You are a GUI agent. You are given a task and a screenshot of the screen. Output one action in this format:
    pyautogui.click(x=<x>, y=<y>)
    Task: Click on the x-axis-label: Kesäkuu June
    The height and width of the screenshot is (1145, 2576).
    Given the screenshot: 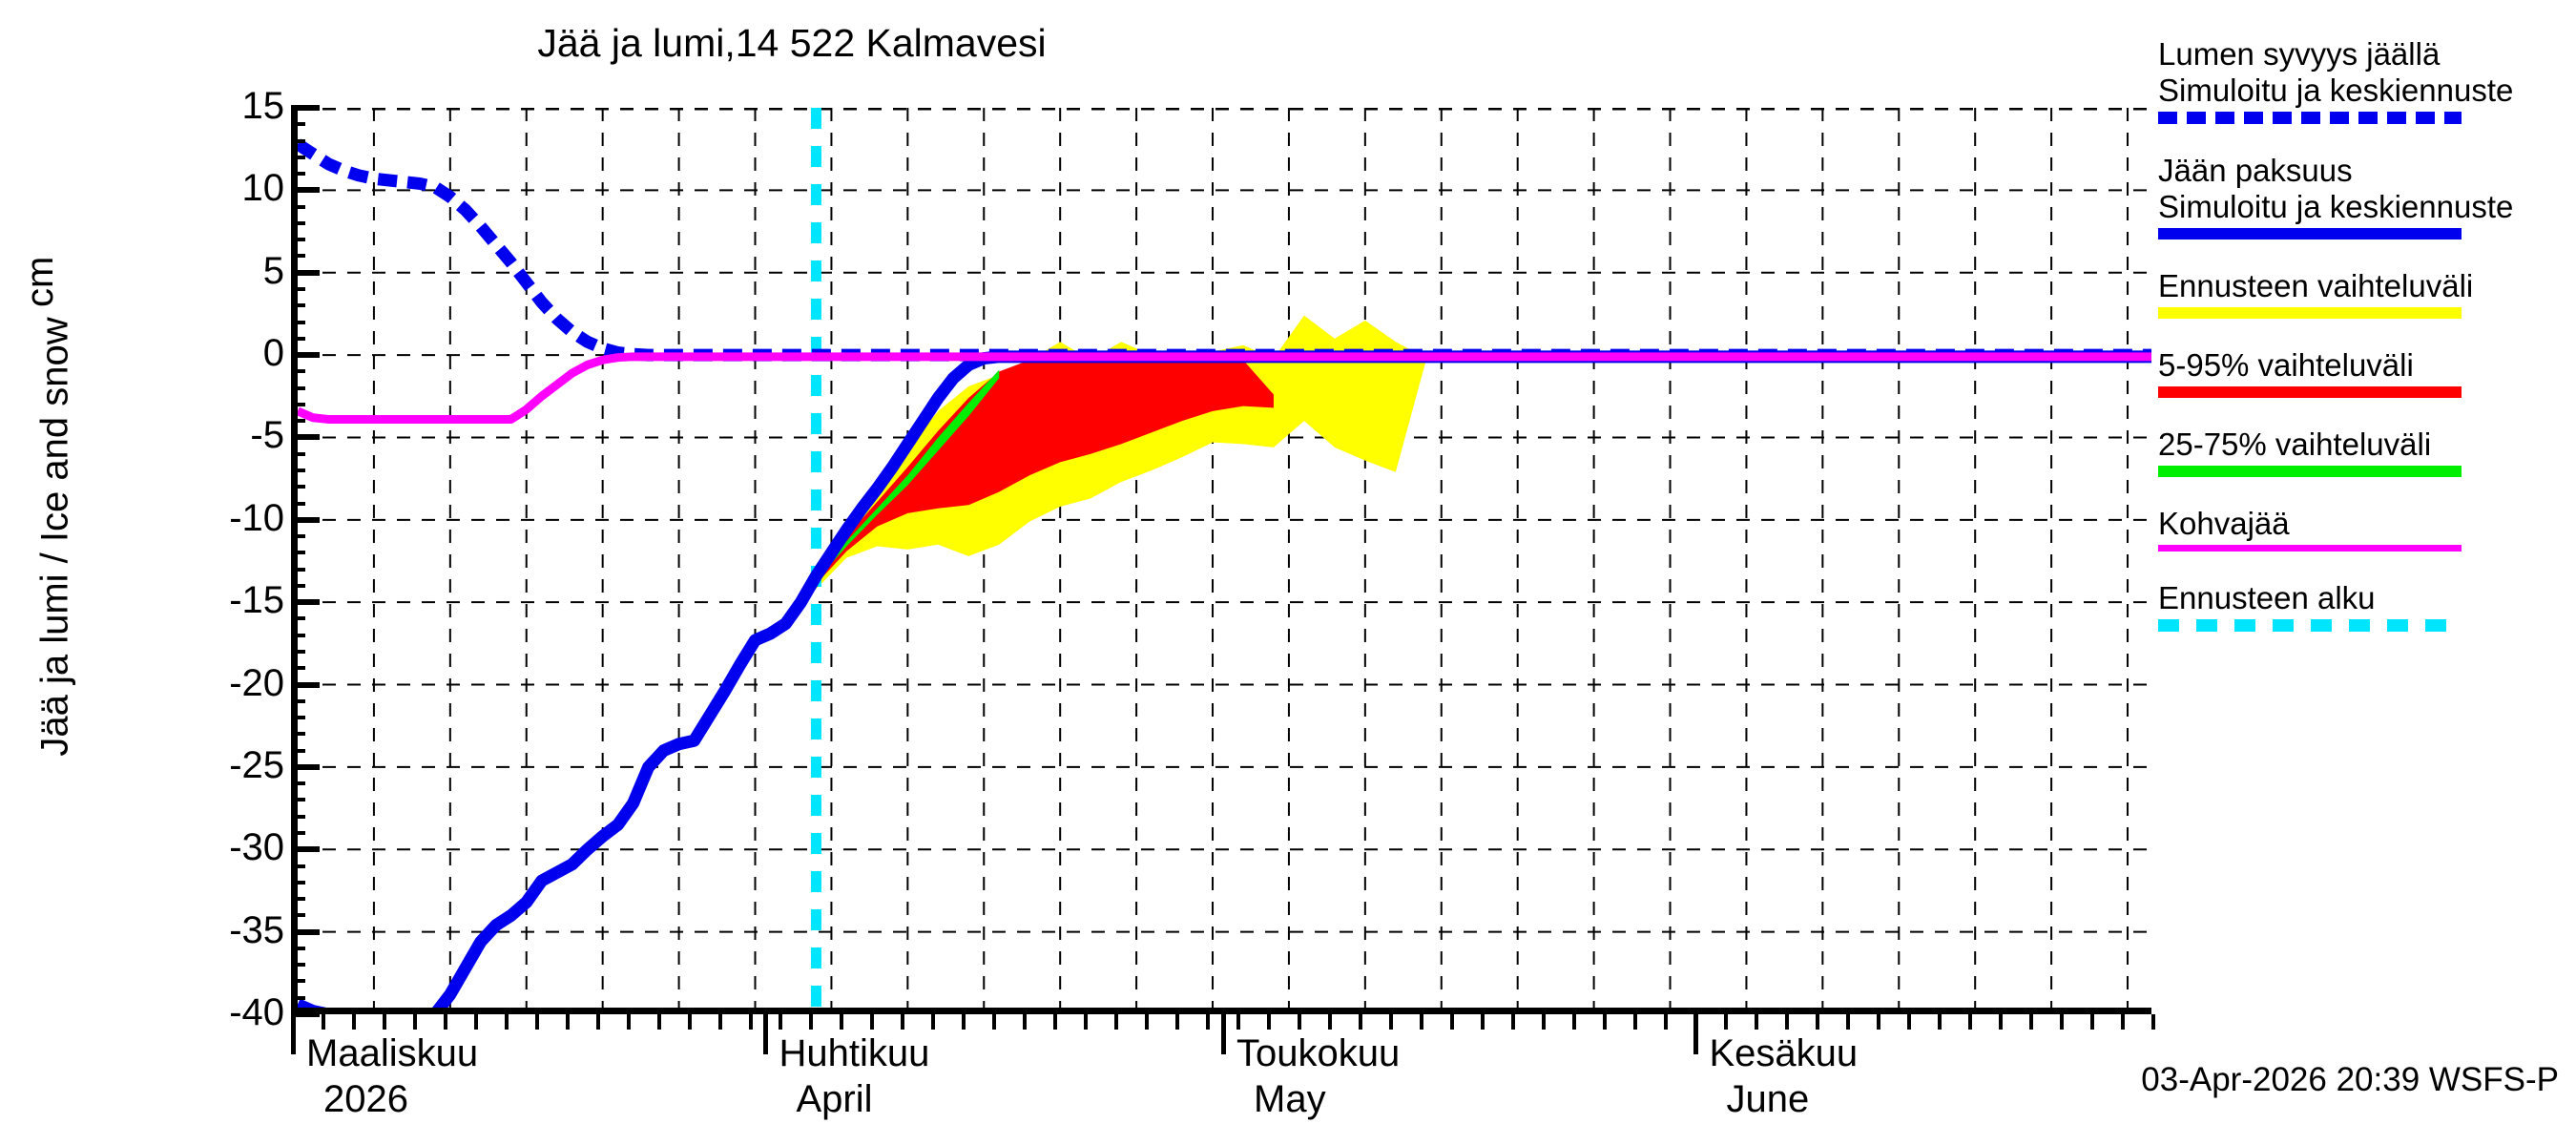 What is the action you would take?
    pyautogui.click(x=1783, y=1076)
    